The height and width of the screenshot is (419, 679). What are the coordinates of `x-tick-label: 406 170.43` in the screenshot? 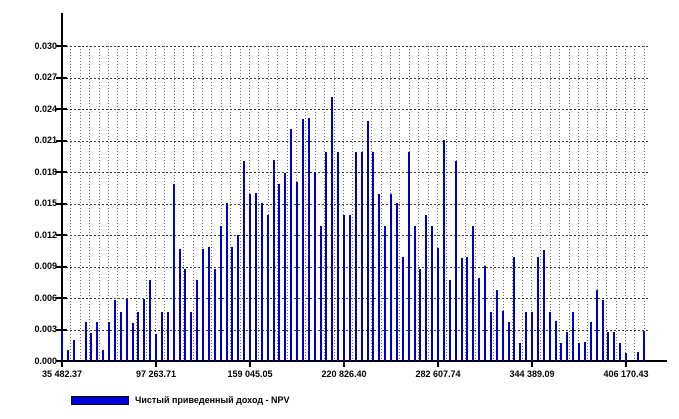 It's located at (626, 374).